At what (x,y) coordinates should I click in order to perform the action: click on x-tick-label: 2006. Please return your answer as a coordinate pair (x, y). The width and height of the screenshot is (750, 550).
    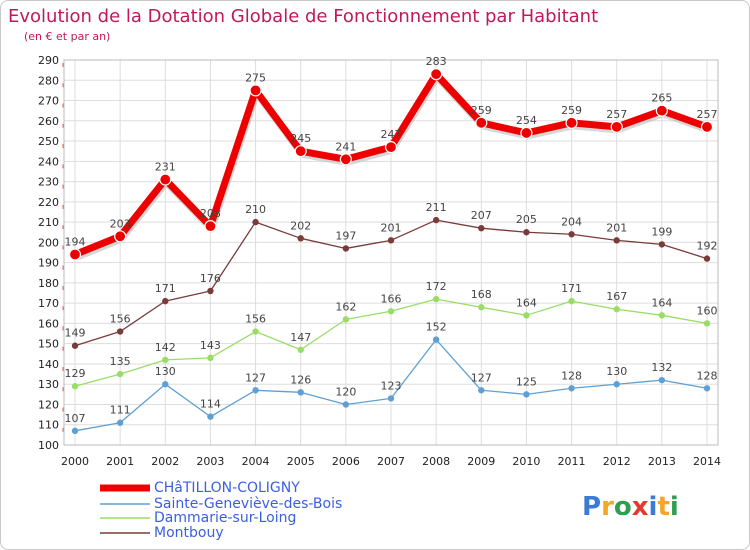
    Looking at the image, I should click on (346, 461).